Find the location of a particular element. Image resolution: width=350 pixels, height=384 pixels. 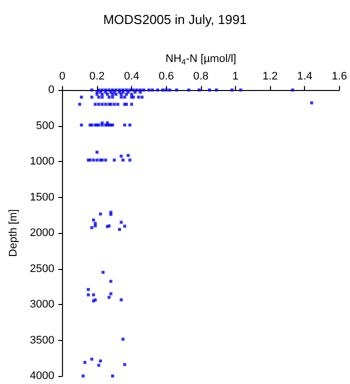

y-tick-label: 4000 is located at coordinates (42, 376).